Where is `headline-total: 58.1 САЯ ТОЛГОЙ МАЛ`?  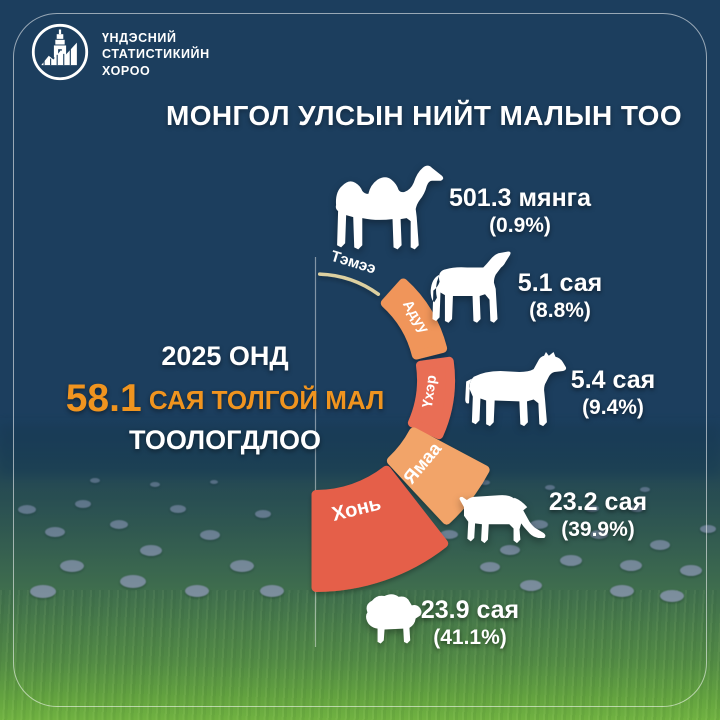 headline-total: 58.1 САЯ ТОЛГОЙ МАЛ is located at coordinates (225, 399).